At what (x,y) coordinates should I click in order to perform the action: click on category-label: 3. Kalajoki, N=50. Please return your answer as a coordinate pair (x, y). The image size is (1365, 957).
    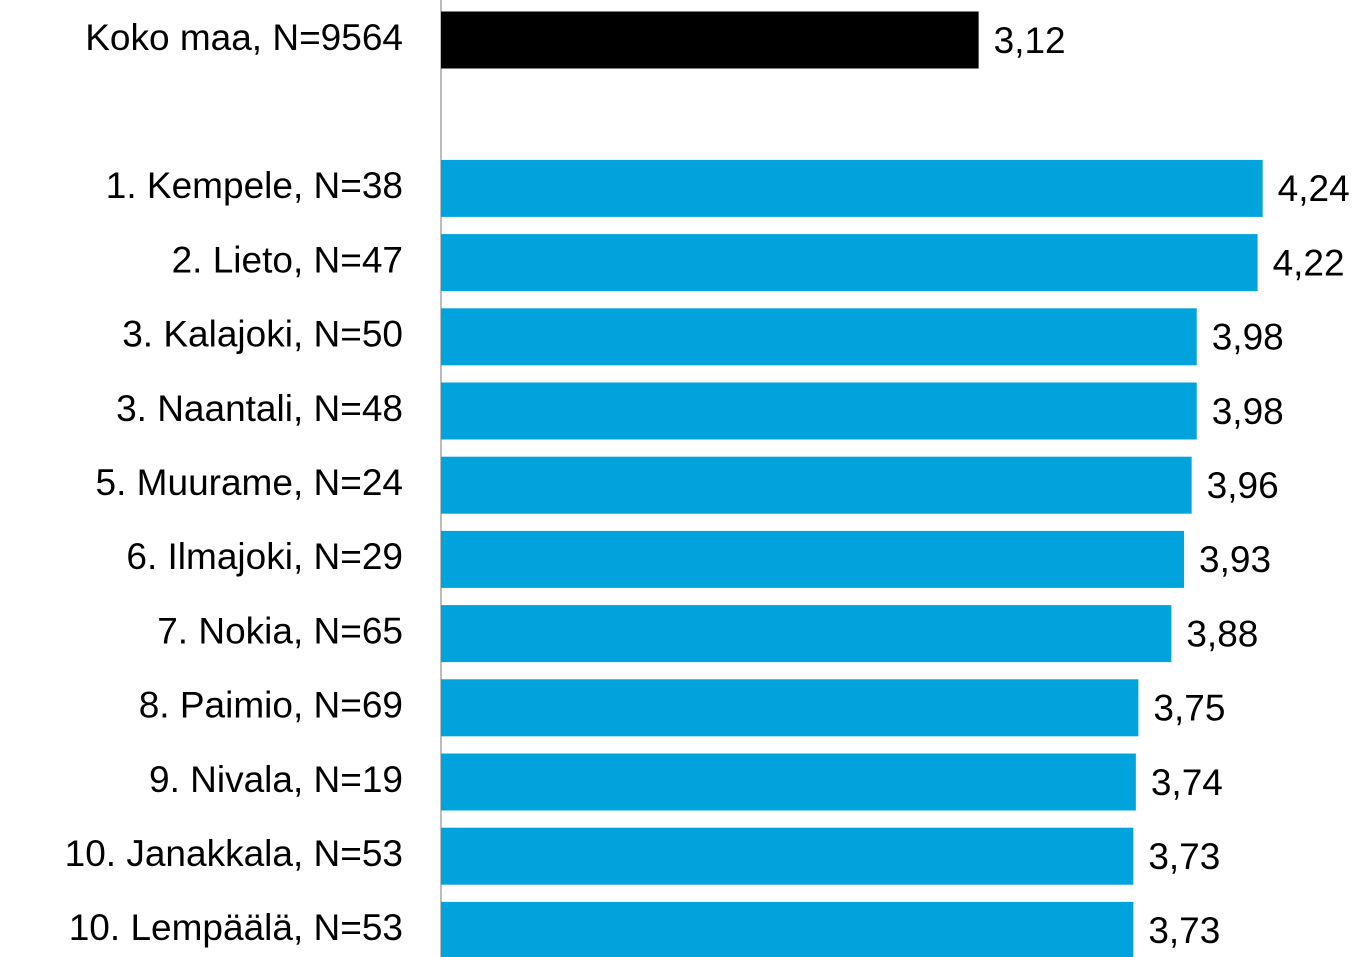
    Looking at the image, I should click on (262, 334).